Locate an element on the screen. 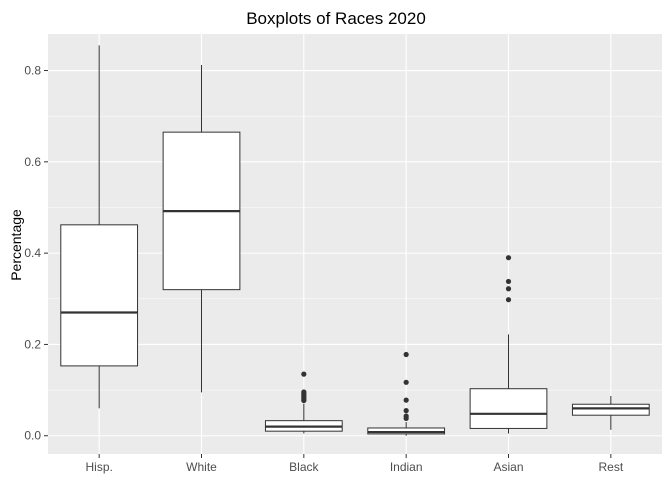 The image size is (672, 480). y-axis-title: Percentage is located at coordinates (16, 245).